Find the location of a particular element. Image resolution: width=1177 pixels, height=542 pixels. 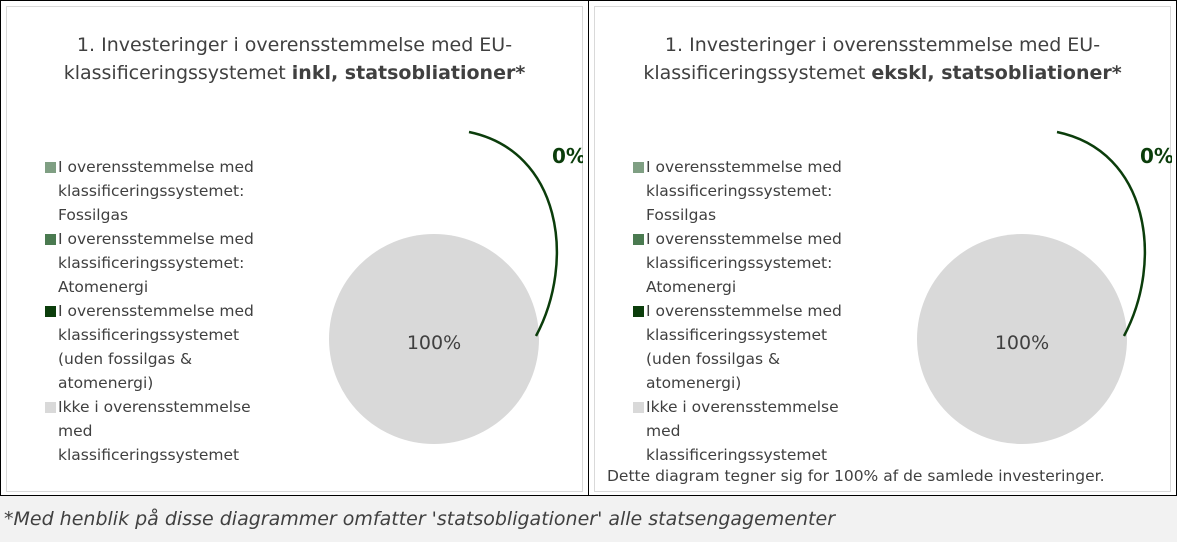

title-bold: ekskl, statsobliationer* is located at coordinates (996, 73).